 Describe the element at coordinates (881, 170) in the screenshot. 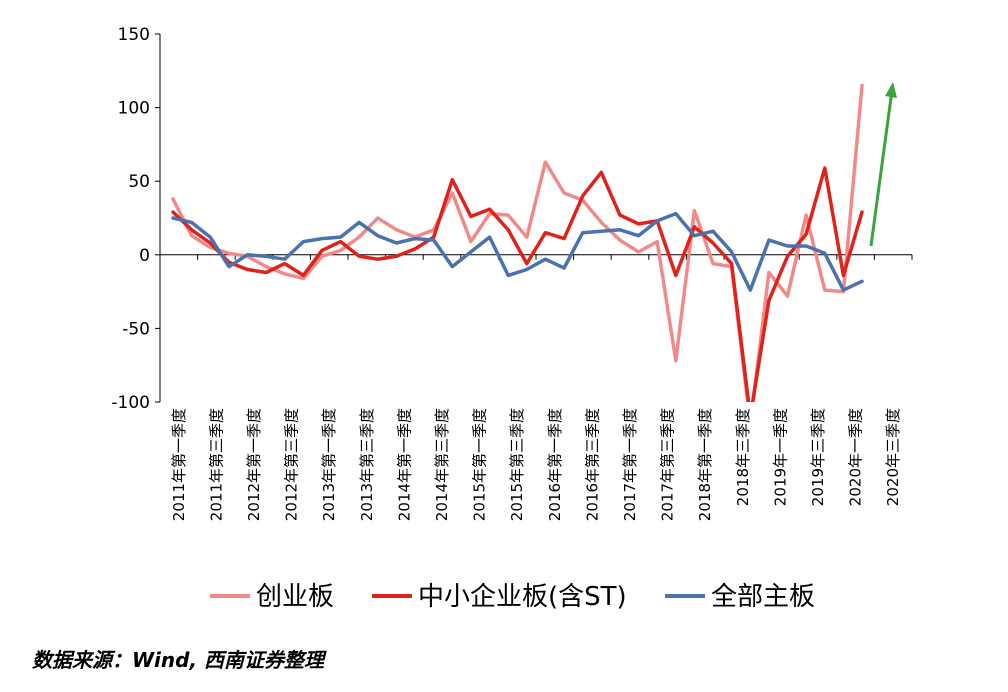

I see `trend-arrow-shaft` at that location.